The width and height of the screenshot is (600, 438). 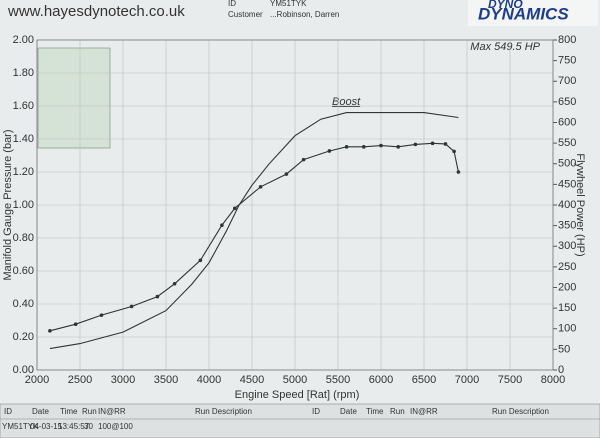 I want to click on y-tick-label: 1.20, so click(x=23, y=172).